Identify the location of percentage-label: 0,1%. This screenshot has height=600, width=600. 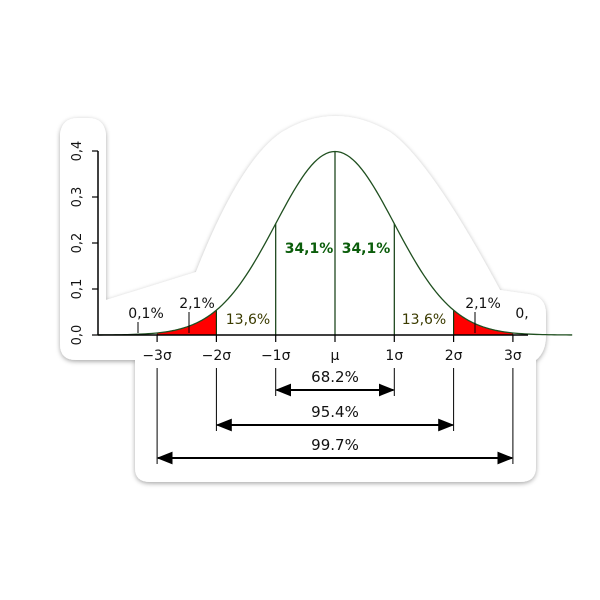
(146, 314).